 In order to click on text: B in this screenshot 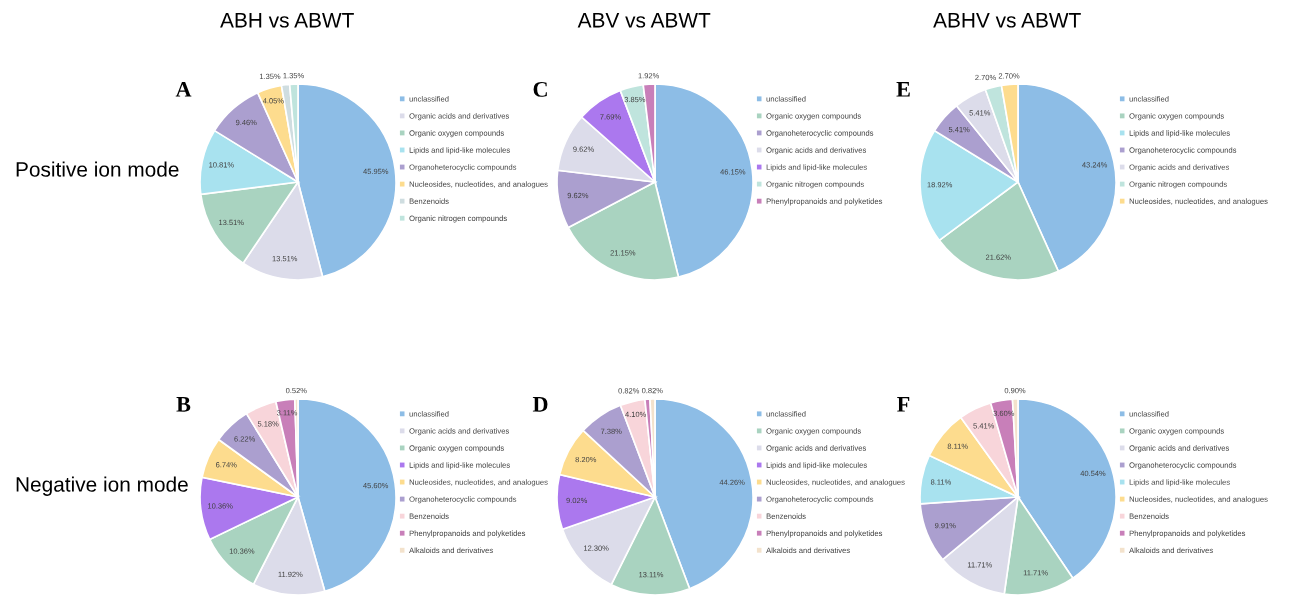, I will do `click(183, 404)`.